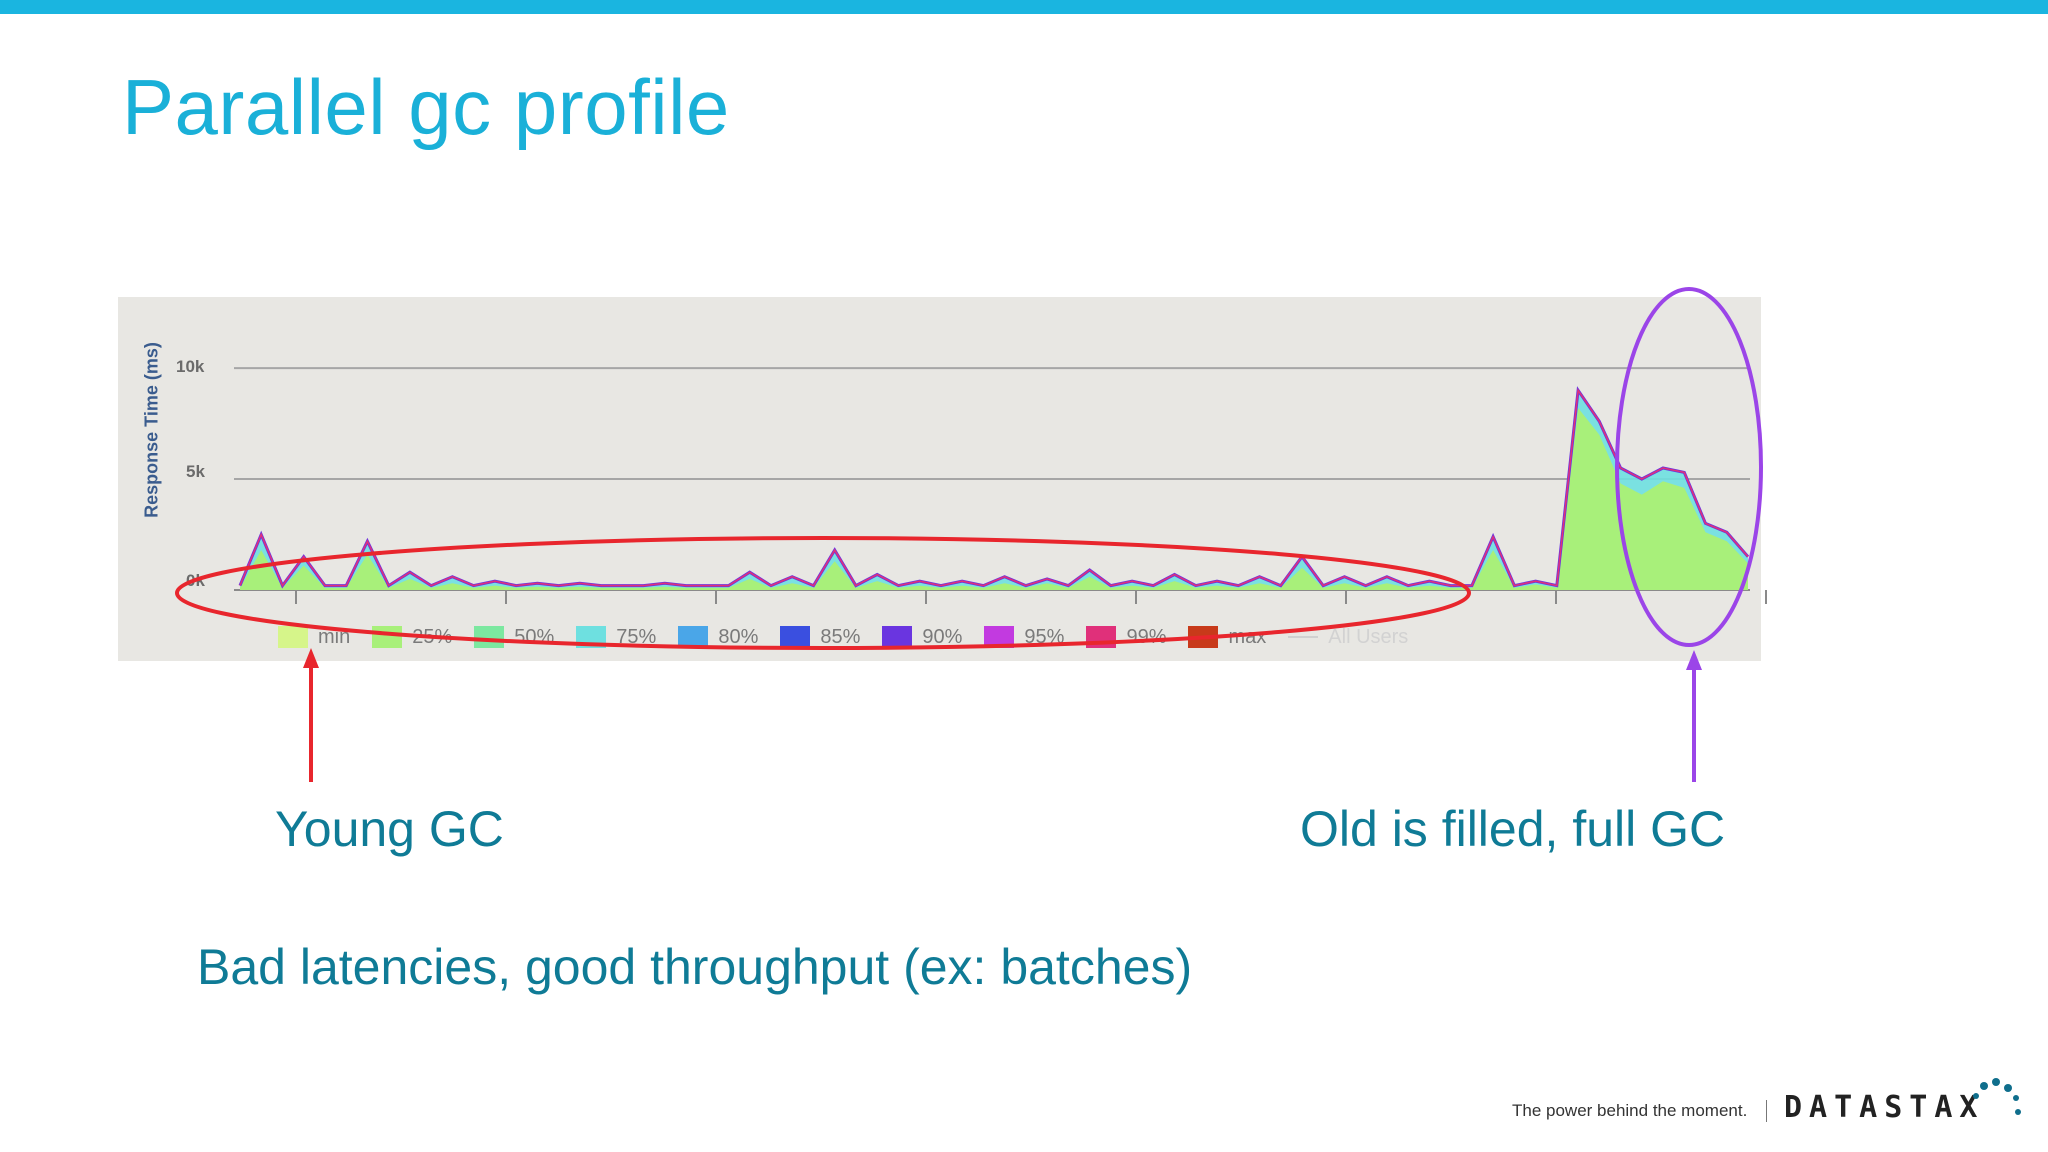 This screenshot has height=1152, width=2048. I want to click on area-series-min, so click(994, 499).